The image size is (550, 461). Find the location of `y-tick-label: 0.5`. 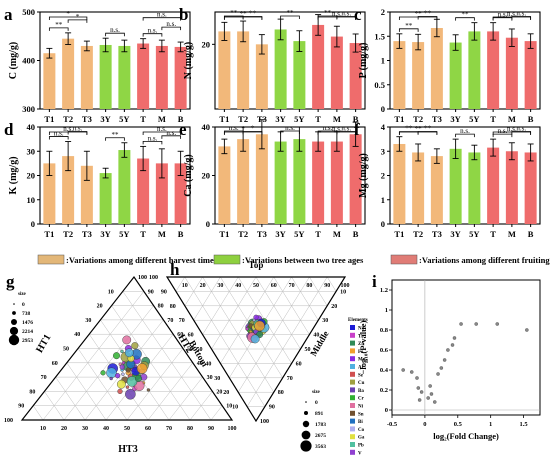

y-tick-label: 0.5 is located at coordinates (379, 85).